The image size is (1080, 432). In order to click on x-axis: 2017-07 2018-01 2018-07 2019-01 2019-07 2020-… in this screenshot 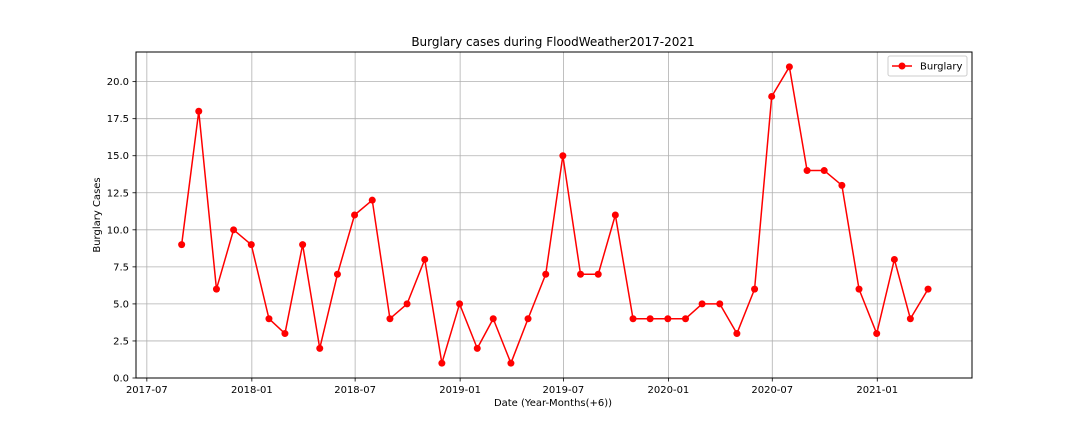, I will do `click(512, 387)`.